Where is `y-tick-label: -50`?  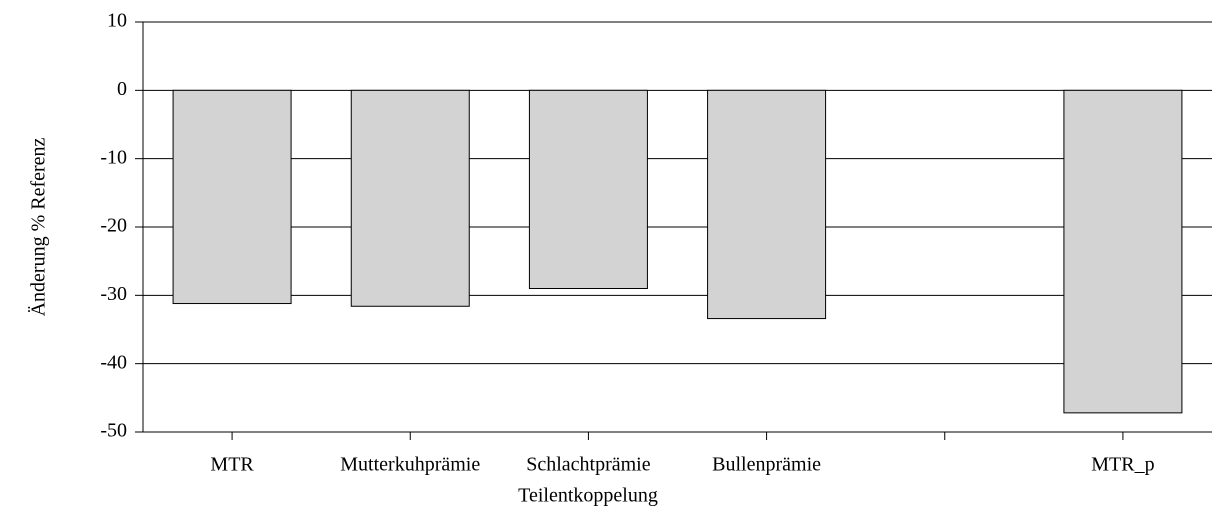
y-tick-label: -50 is located at coordinates (113, 431).